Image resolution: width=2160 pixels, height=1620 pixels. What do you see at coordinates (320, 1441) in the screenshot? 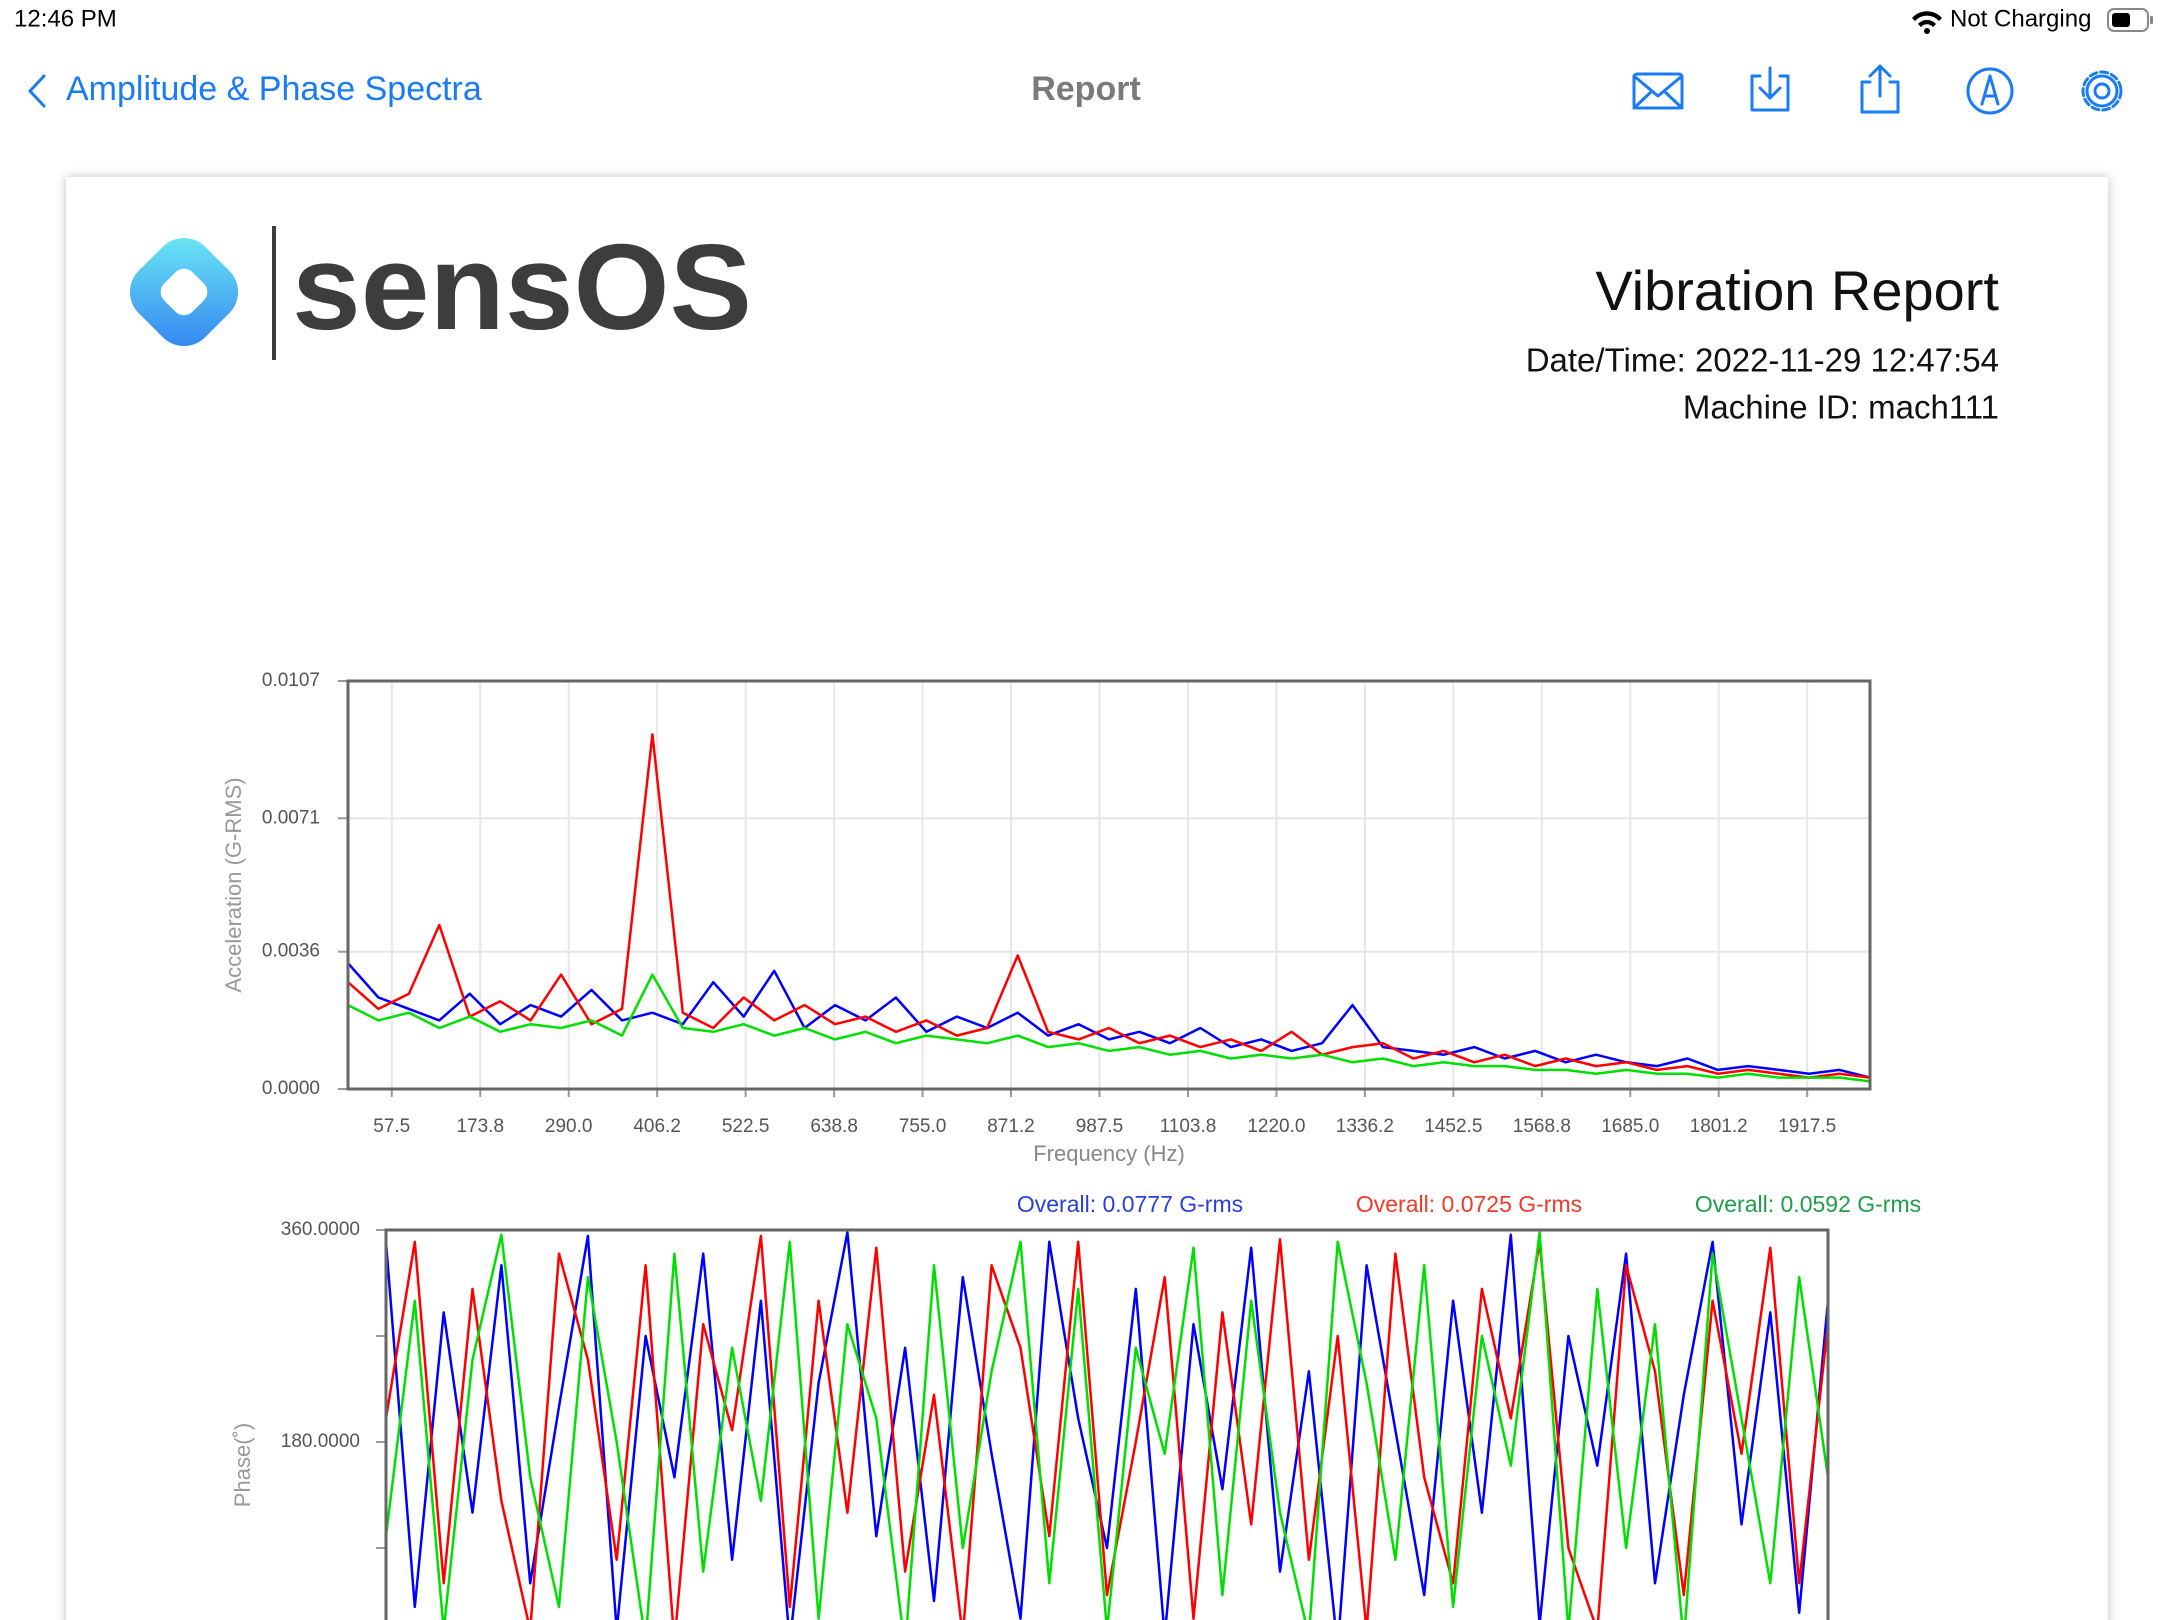
I see `y-tick-label: 180.0000` at bounding box center [320, 1441].